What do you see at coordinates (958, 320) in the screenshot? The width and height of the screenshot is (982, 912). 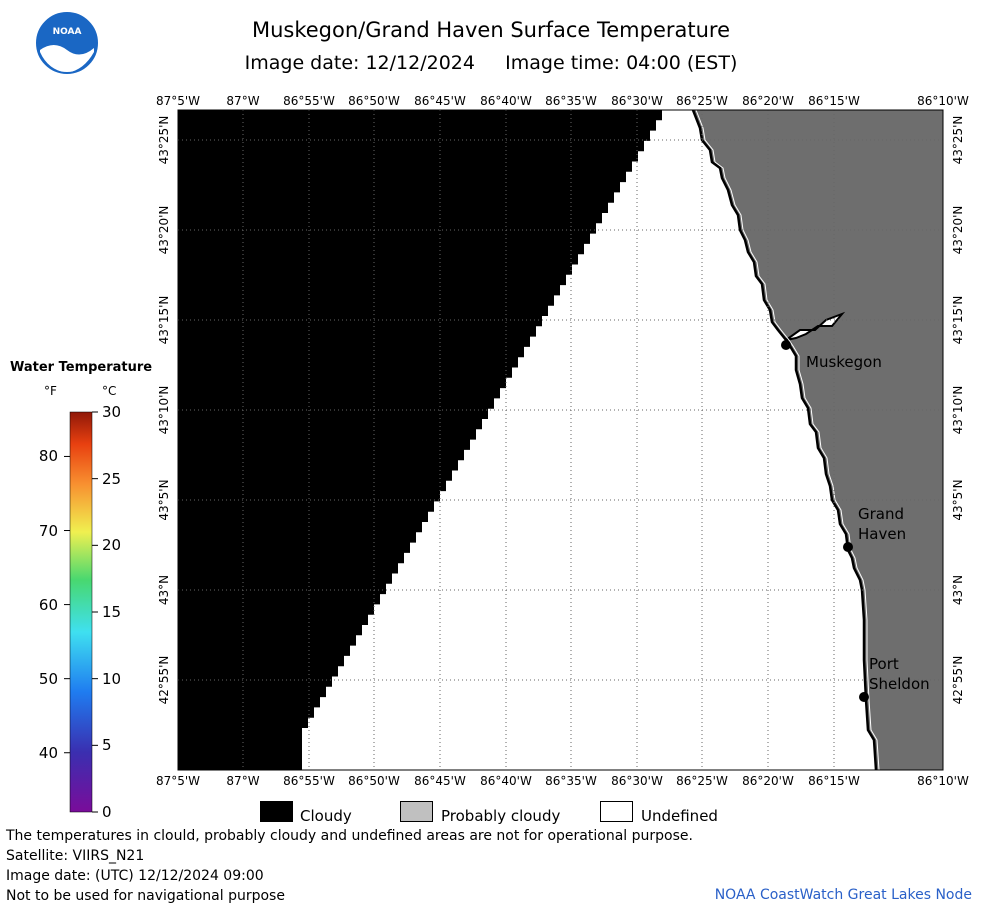 I see `lat-label-right: 43°15'N` at bounding box center [958, 320].